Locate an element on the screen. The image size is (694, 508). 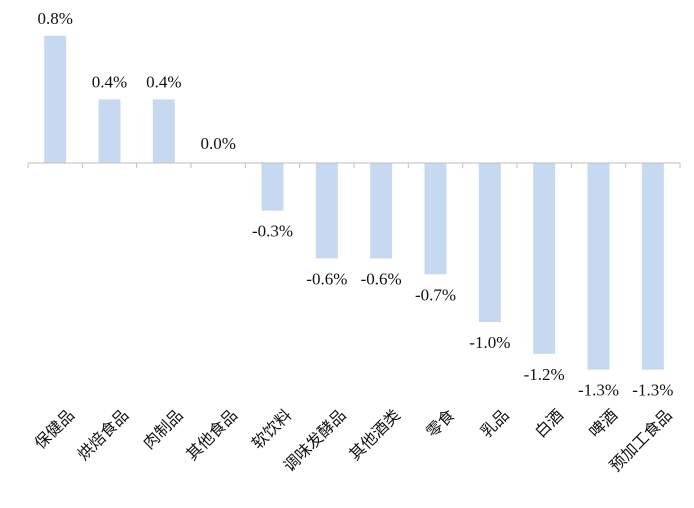
data-label: 0.0% is located at coordinates (217, 143).